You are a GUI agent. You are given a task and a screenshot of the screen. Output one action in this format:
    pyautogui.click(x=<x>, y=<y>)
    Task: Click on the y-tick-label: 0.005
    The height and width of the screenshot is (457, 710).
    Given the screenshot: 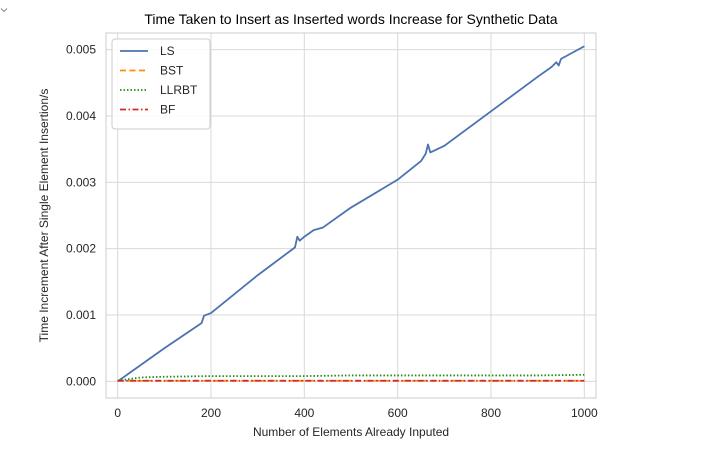 What is the action you would take?
    pyautogui.click(x=81, y=50)
    